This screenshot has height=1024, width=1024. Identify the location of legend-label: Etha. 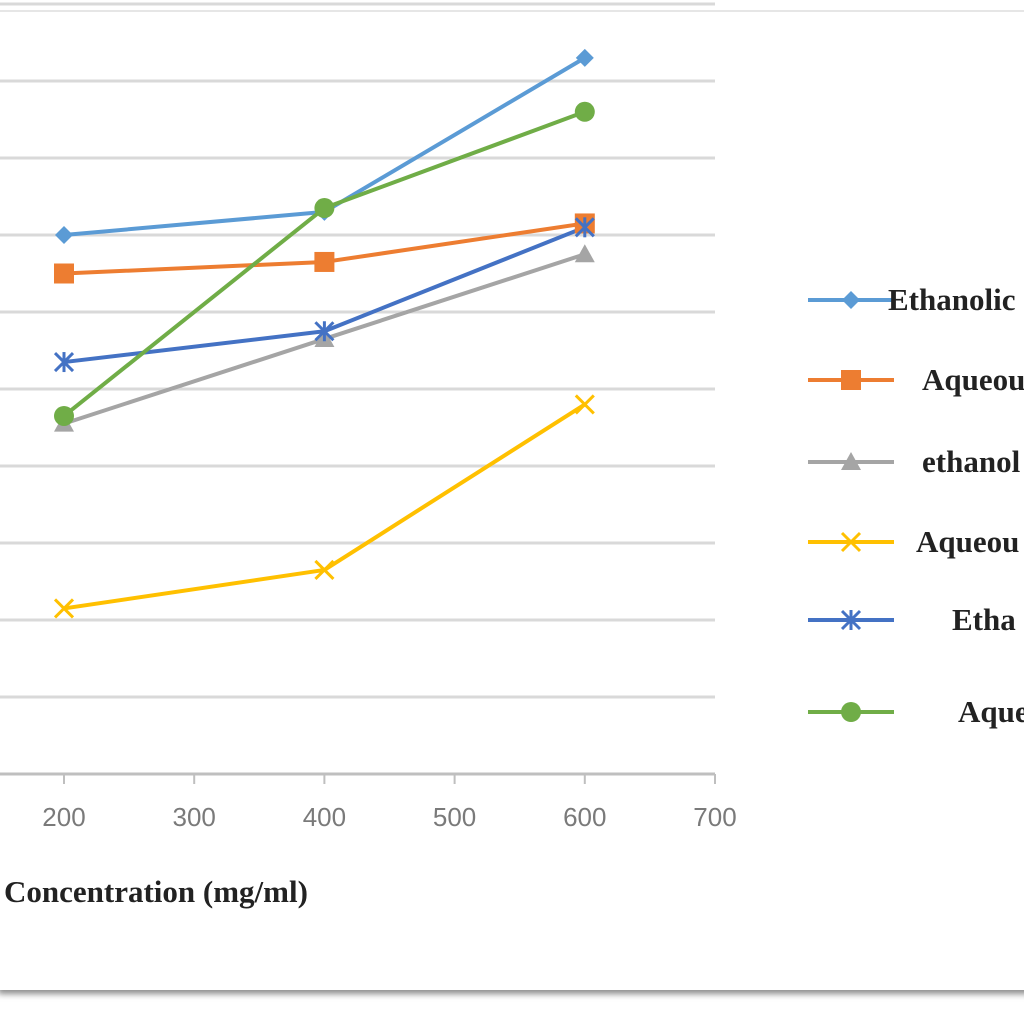
(984, 619).